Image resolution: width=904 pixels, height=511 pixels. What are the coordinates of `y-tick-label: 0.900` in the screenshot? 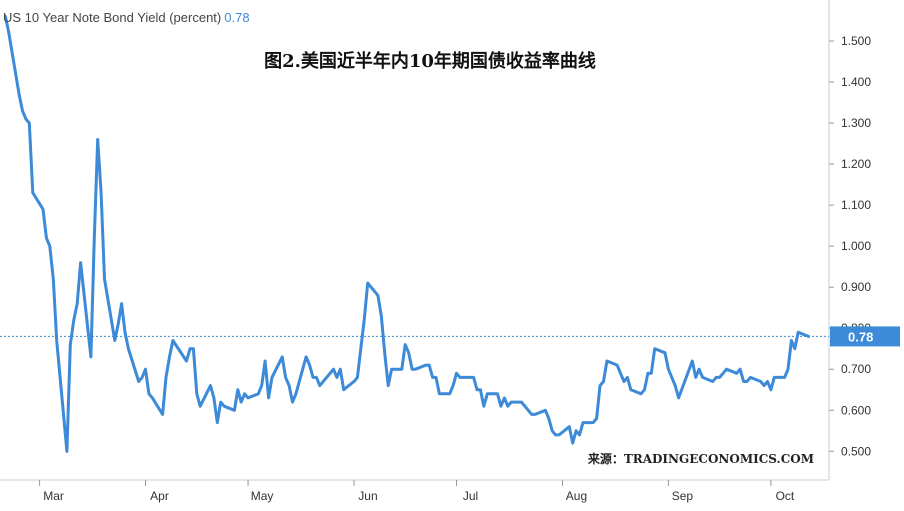 It's located at (856, 287).